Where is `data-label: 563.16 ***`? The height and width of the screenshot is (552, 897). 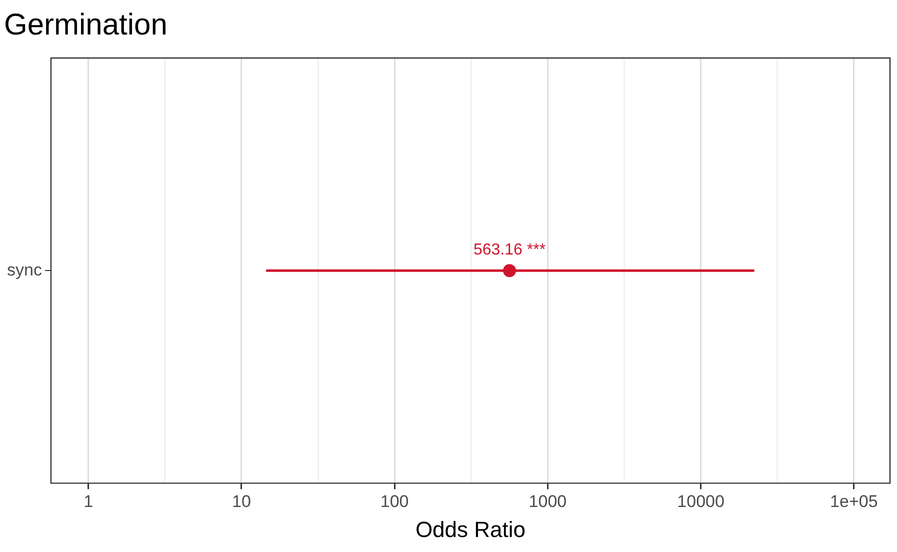 data-label: 563.16 *** is located at coordinates (509, 250).